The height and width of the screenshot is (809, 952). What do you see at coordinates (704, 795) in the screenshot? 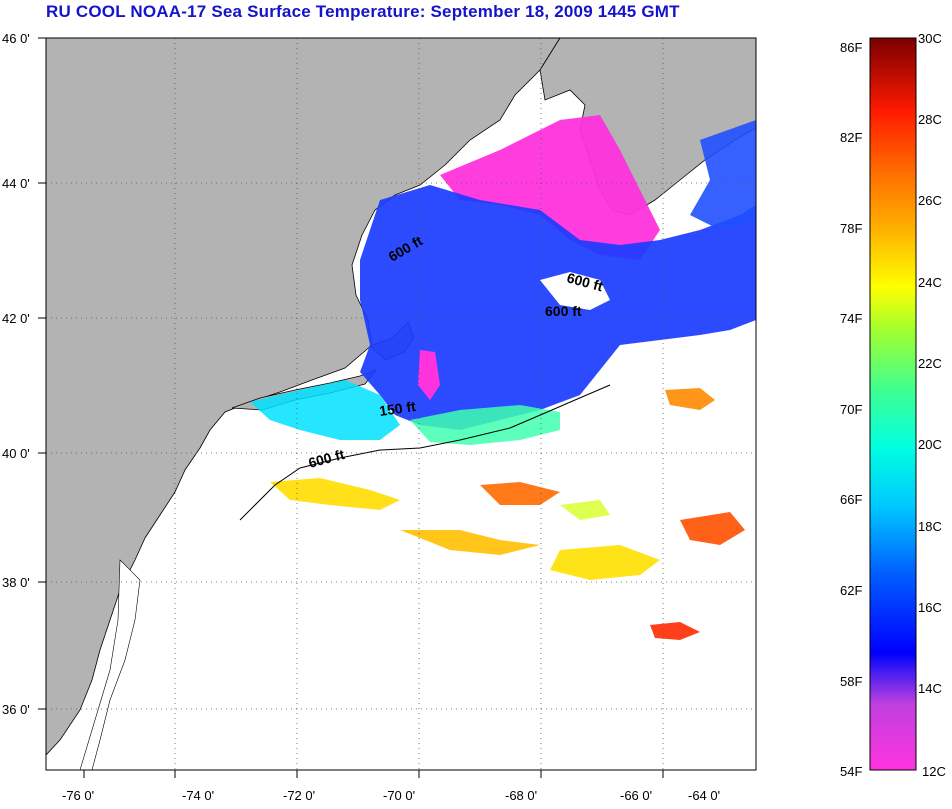
I see `lon-label-64: -64 0'` at bounding box center [704, 795].